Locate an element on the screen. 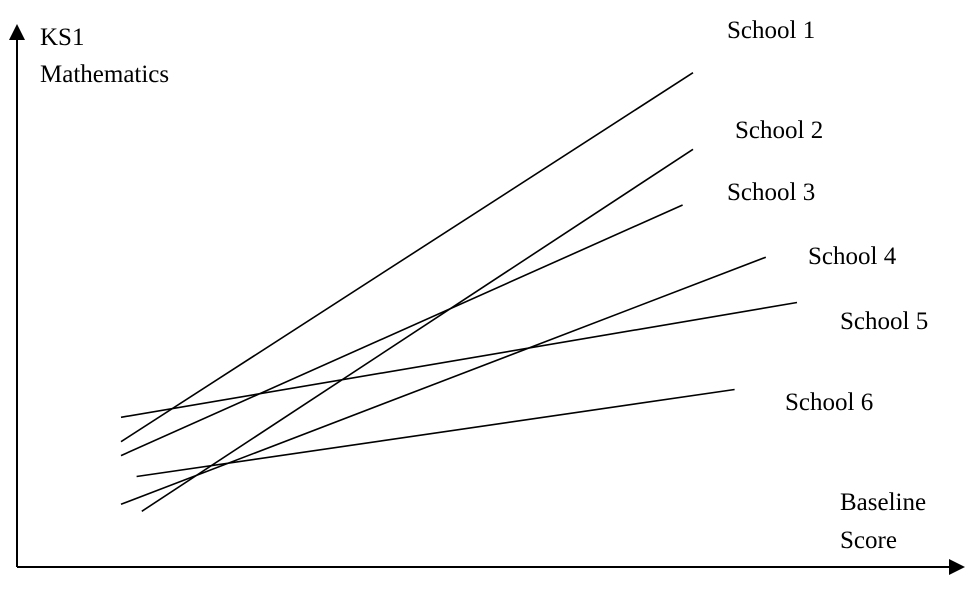 Image resolution: width=973 pixels, height=601 pixels. series-label-school-2: School 2 is located at coordinates (779, 130).